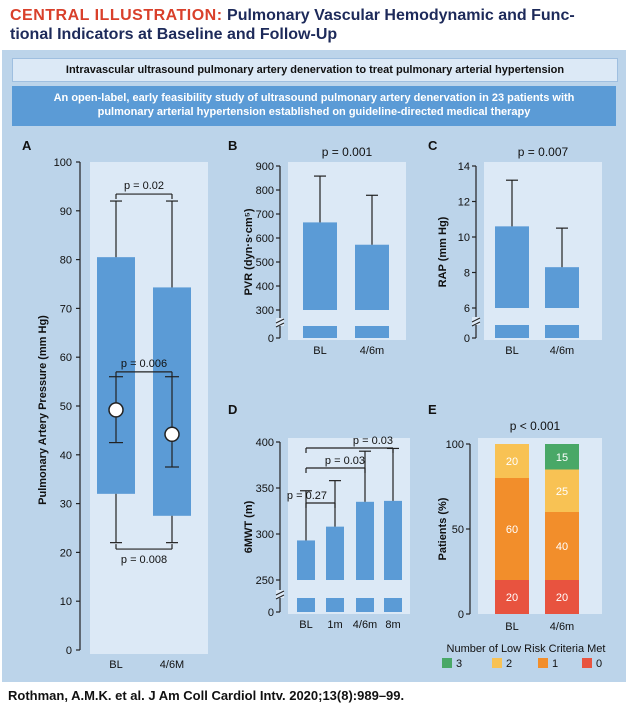 The width and height of the screenshot is (628, 720). Describe the element at coordinates (319, 351) in the screenshot. I see `panel-b-xtick-label: BL` at that location.